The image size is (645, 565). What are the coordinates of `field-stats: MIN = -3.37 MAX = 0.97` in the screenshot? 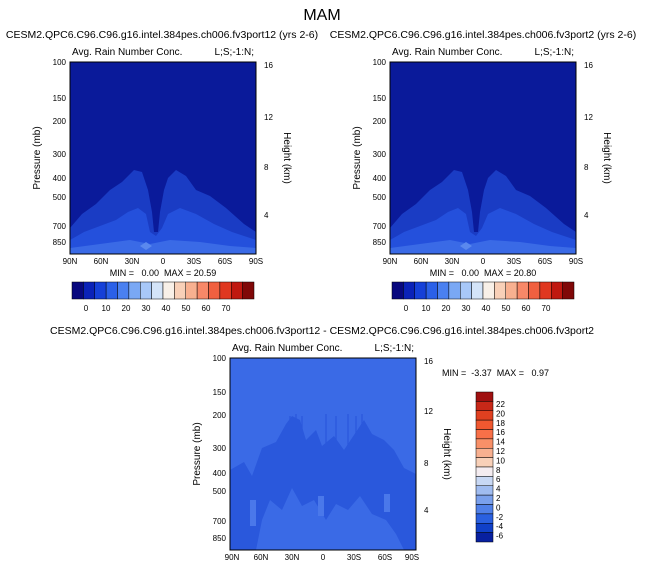 It's located at (495, 373).